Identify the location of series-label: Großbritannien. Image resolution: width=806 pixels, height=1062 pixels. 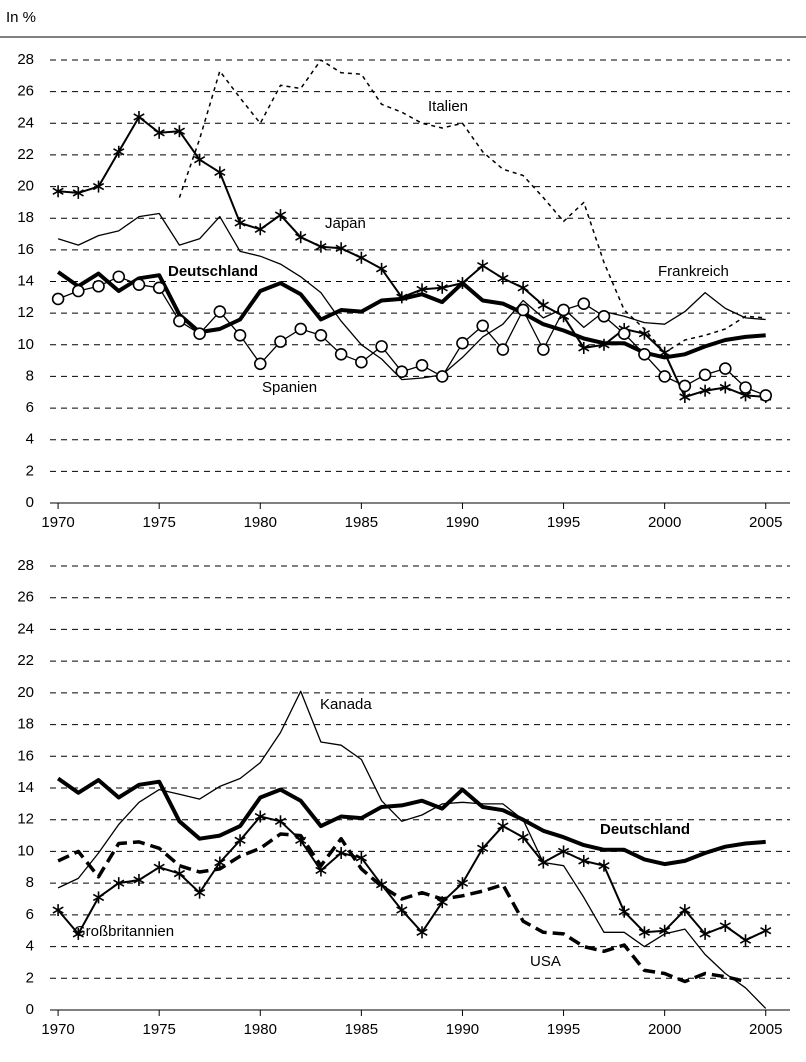
(124, 931).